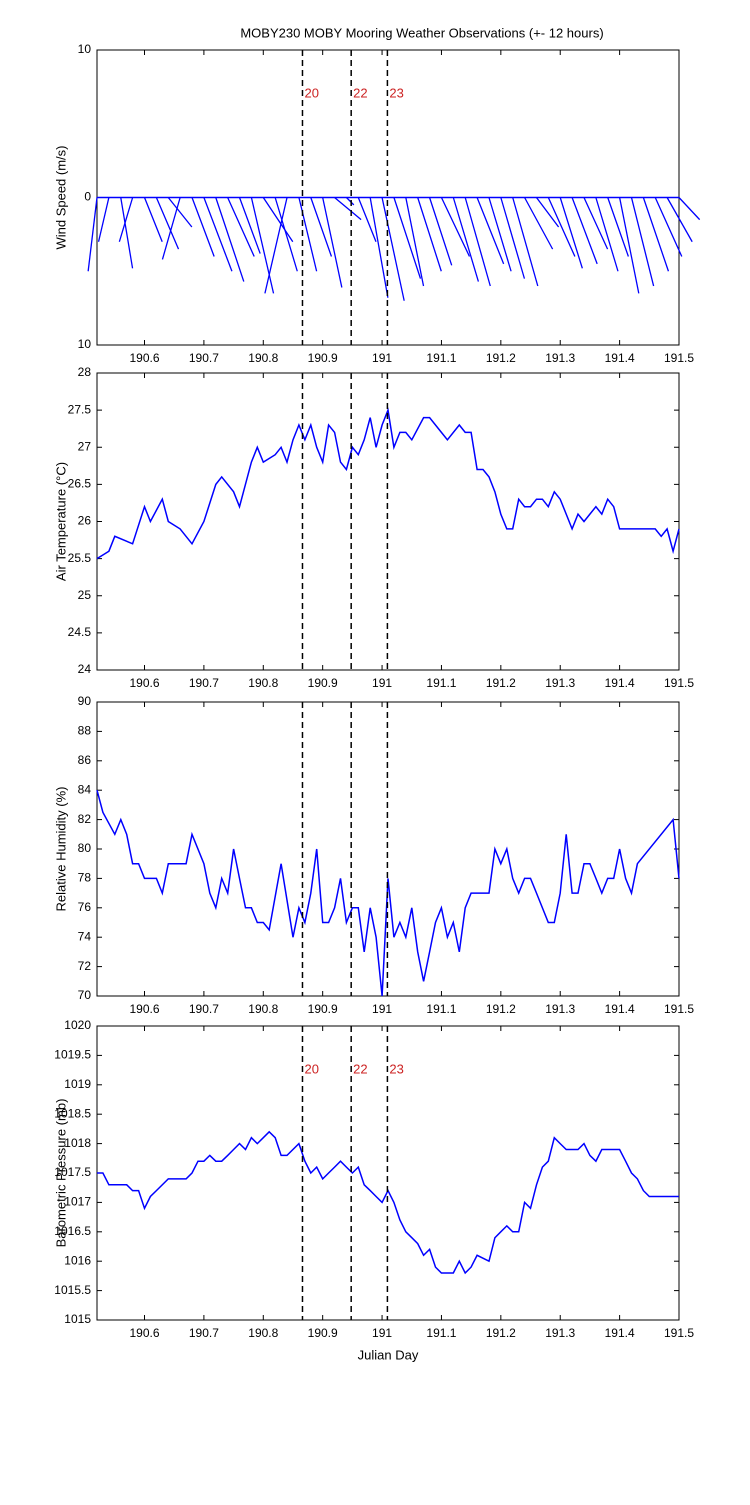  What do you see at coordinates (311, 1068) in the screenshot?
I see `event-label: 20` at bounding box center [311, 1068].